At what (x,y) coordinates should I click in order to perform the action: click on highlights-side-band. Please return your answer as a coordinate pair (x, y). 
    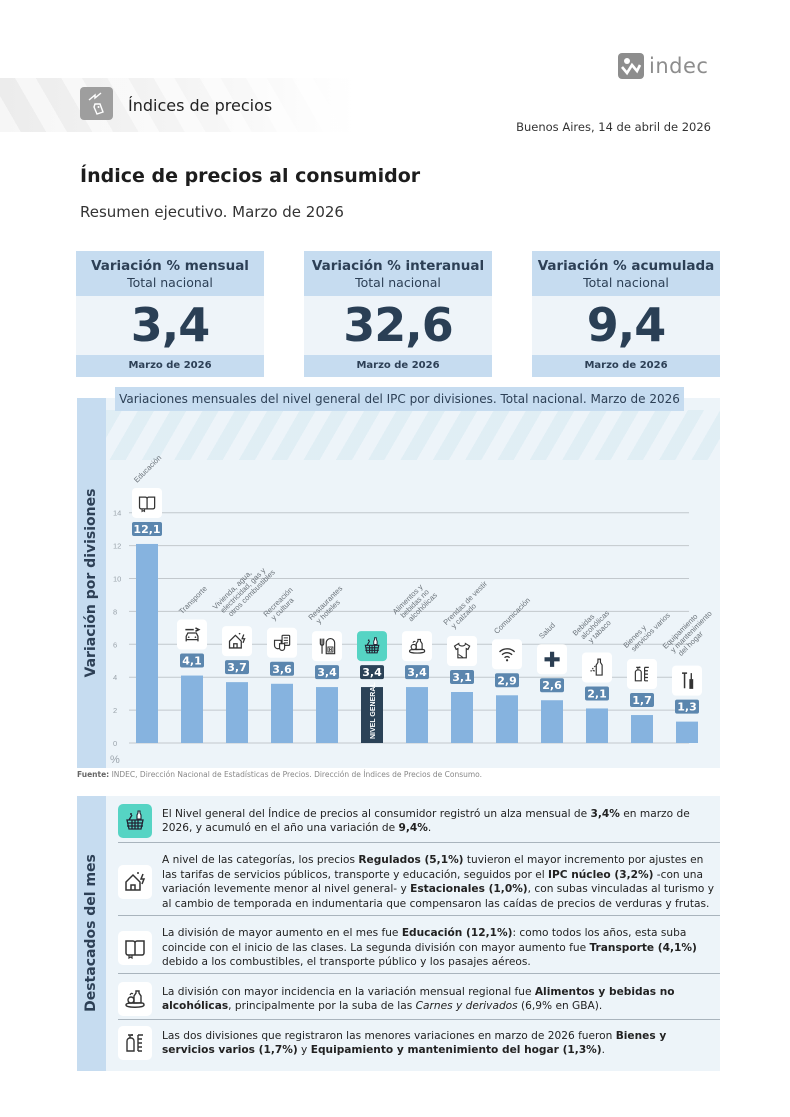
    Looking at the image, I should click on (91, 933).